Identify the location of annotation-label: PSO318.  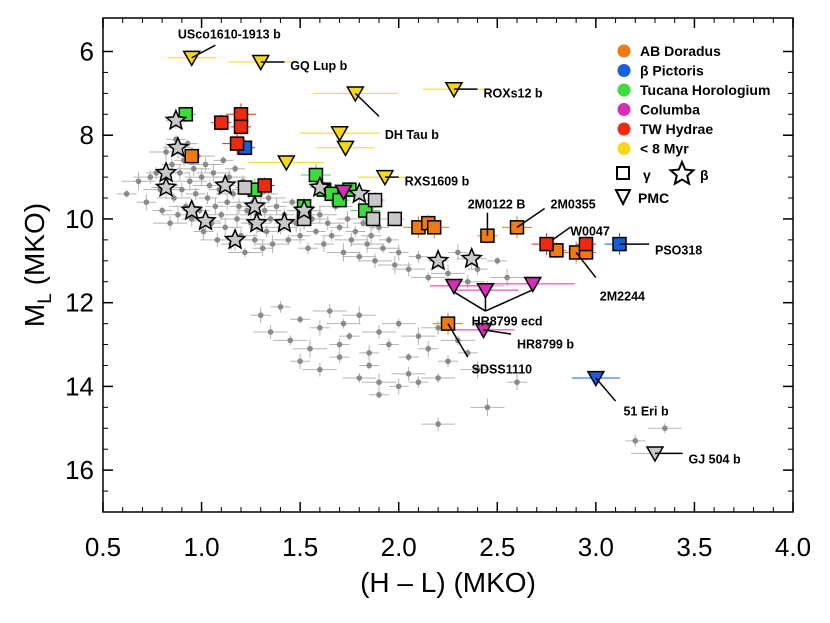
(678, 250).